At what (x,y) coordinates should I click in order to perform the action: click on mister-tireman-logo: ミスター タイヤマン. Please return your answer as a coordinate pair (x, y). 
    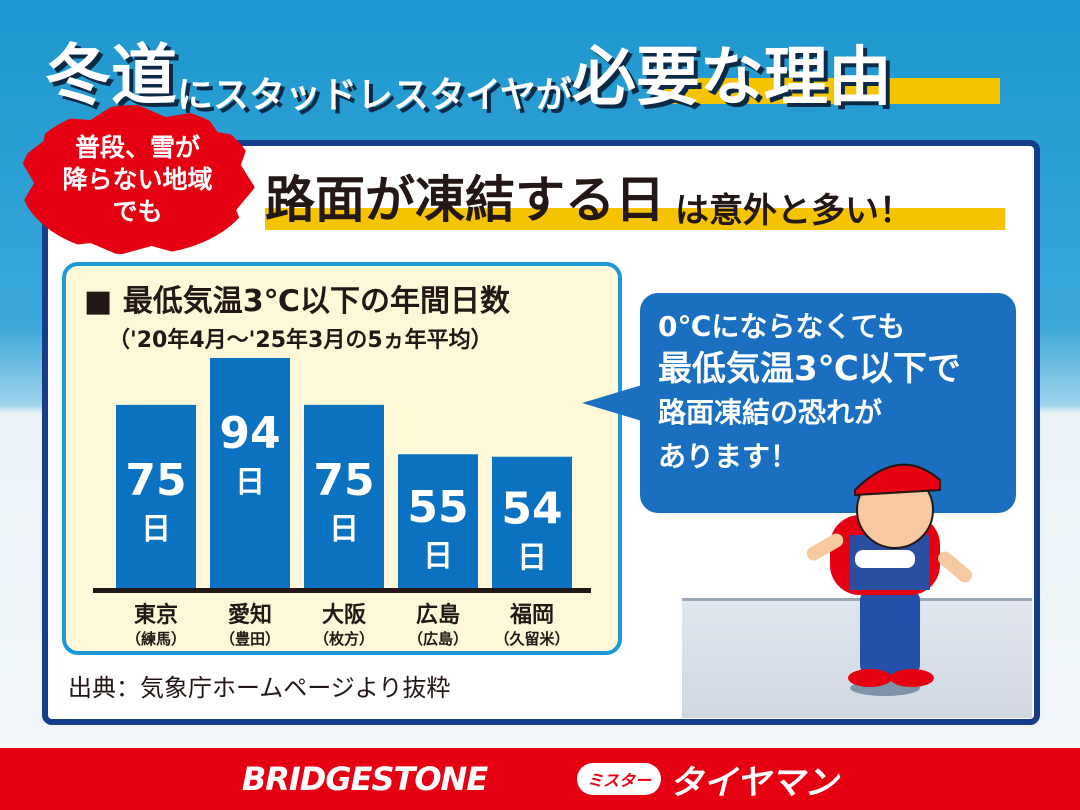
    Looking at the image, I should click on (707, 779).